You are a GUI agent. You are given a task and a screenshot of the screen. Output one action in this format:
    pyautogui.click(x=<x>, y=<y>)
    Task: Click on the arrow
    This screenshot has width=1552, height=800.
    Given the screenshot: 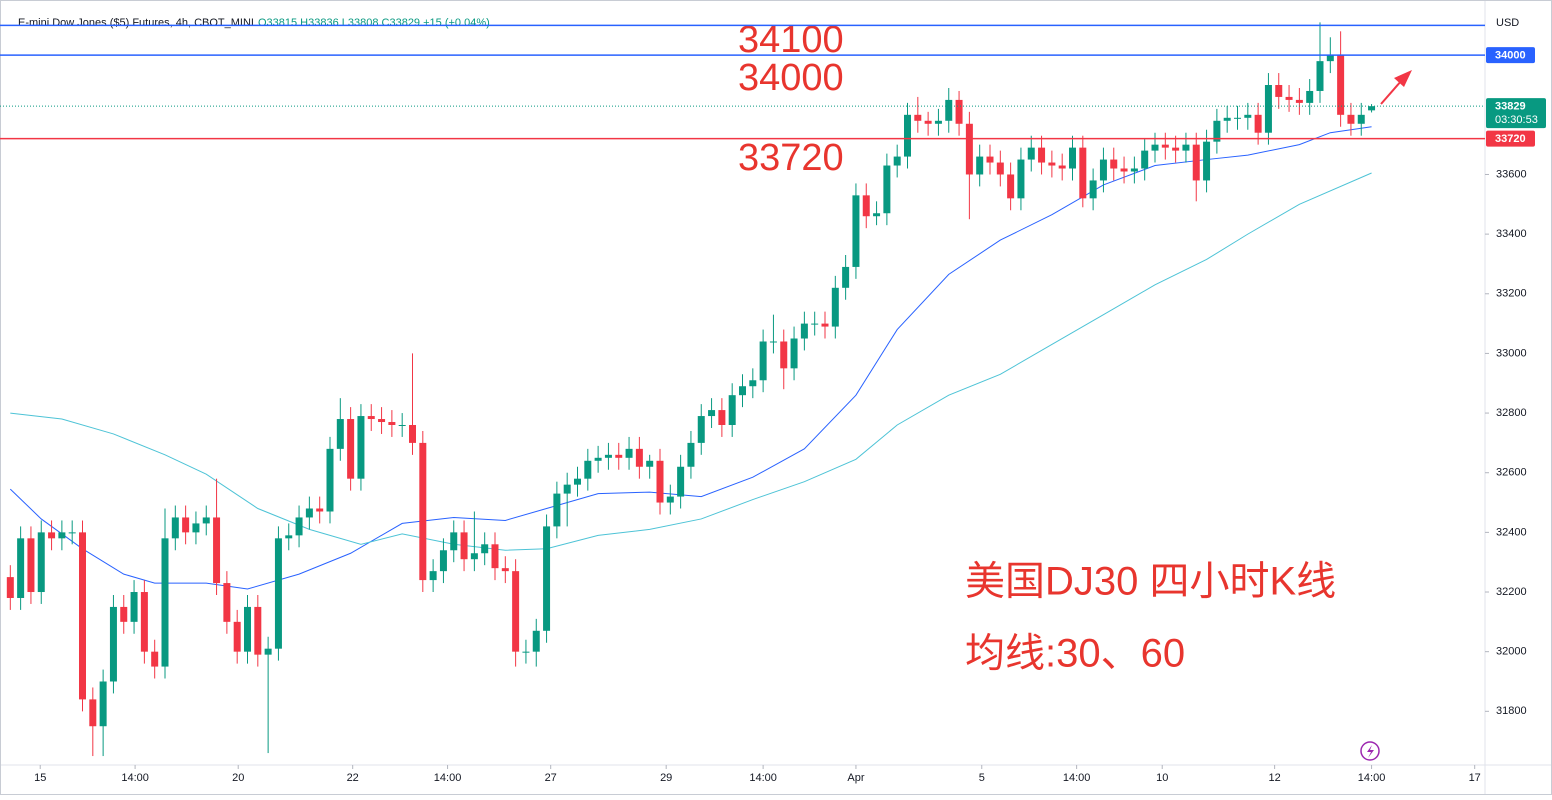 What is the action you would take?
    pyautogui.click(x=1396, y=87)
    